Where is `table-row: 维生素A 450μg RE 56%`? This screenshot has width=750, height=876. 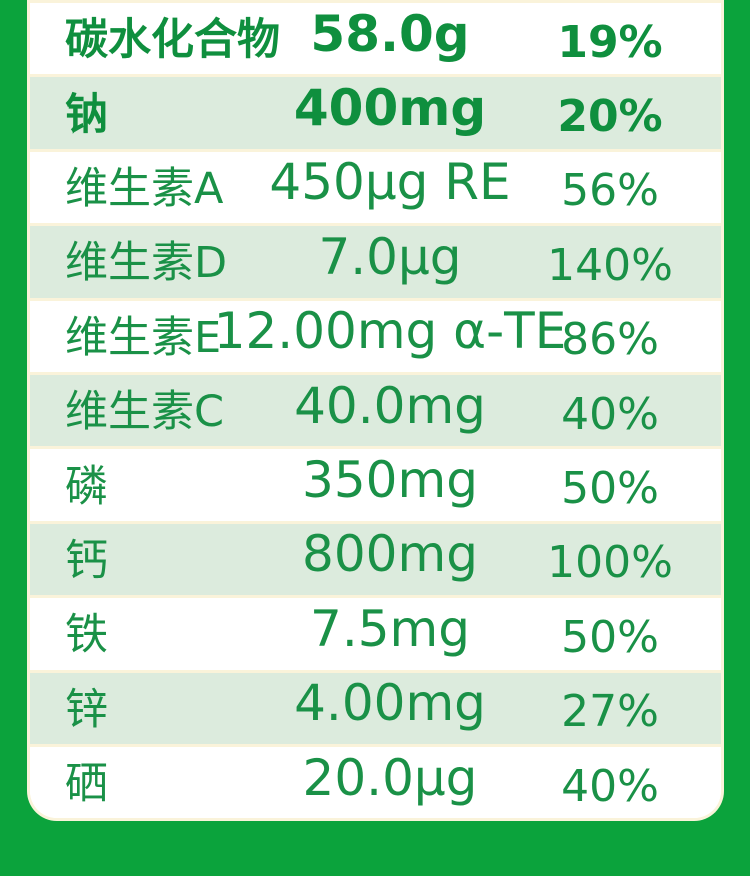 table-row: 维生素A 450μg RE 56% is located at coordinates (375, 186).